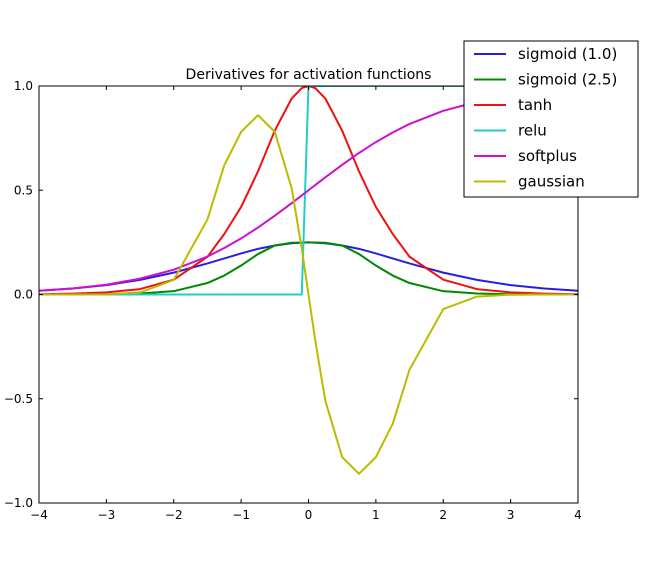 The height and width of the screenshot is (565, 650). Describe the element at coordinates (107, 515) in the screenshot. I see `x-tick-label: −3` at that location.